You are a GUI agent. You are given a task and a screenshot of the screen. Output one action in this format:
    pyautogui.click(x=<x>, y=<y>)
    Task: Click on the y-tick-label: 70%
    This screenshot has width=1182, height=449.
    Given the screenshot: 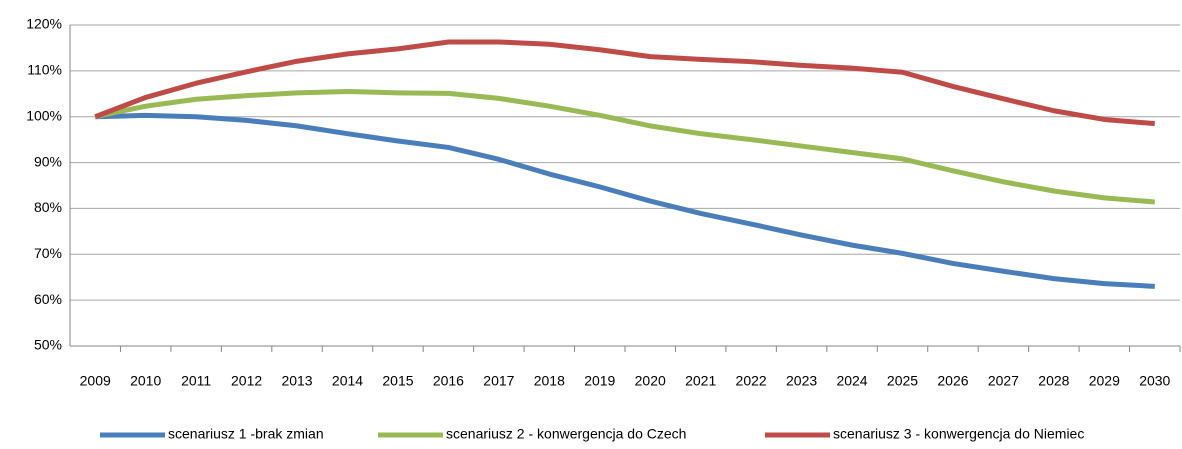 What is the action you would take?
    pyautogui.click(x=48, y=253)
    